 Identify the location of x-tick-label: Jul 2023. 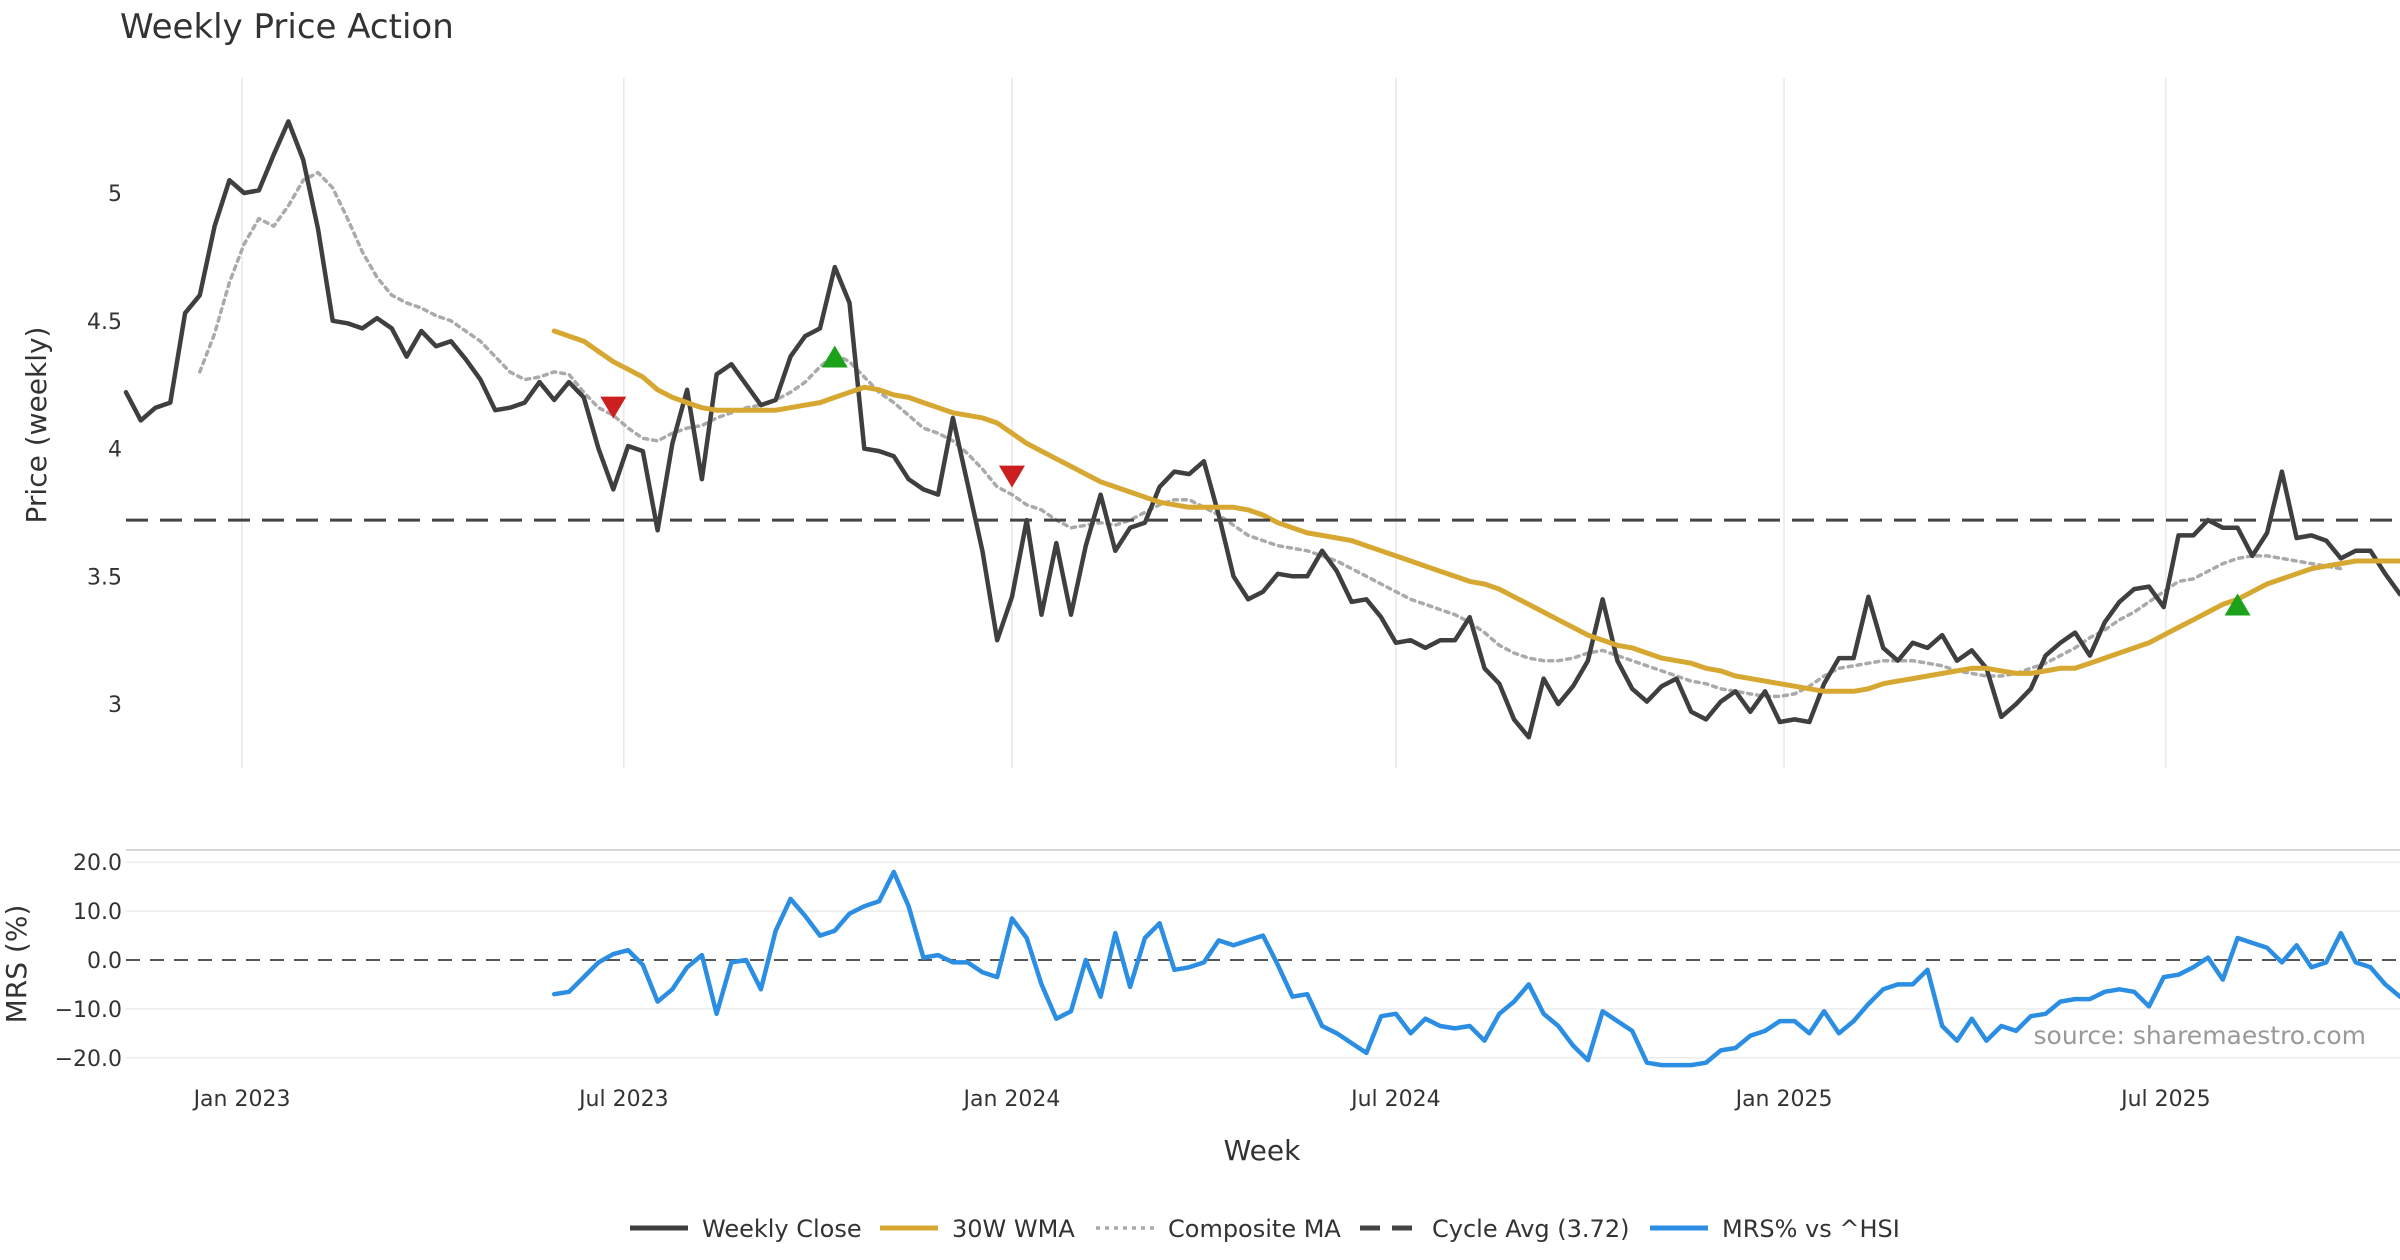
(623, 1099).